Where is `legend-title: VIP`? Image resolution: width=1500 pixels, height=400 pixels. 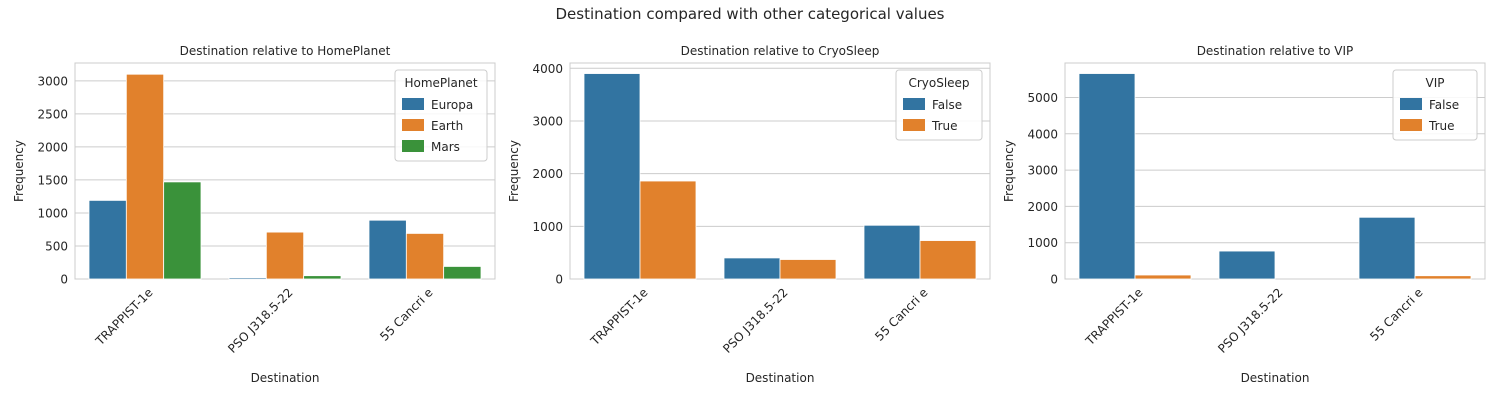 legend-title: VIP is located at coordinates (1435, 83).